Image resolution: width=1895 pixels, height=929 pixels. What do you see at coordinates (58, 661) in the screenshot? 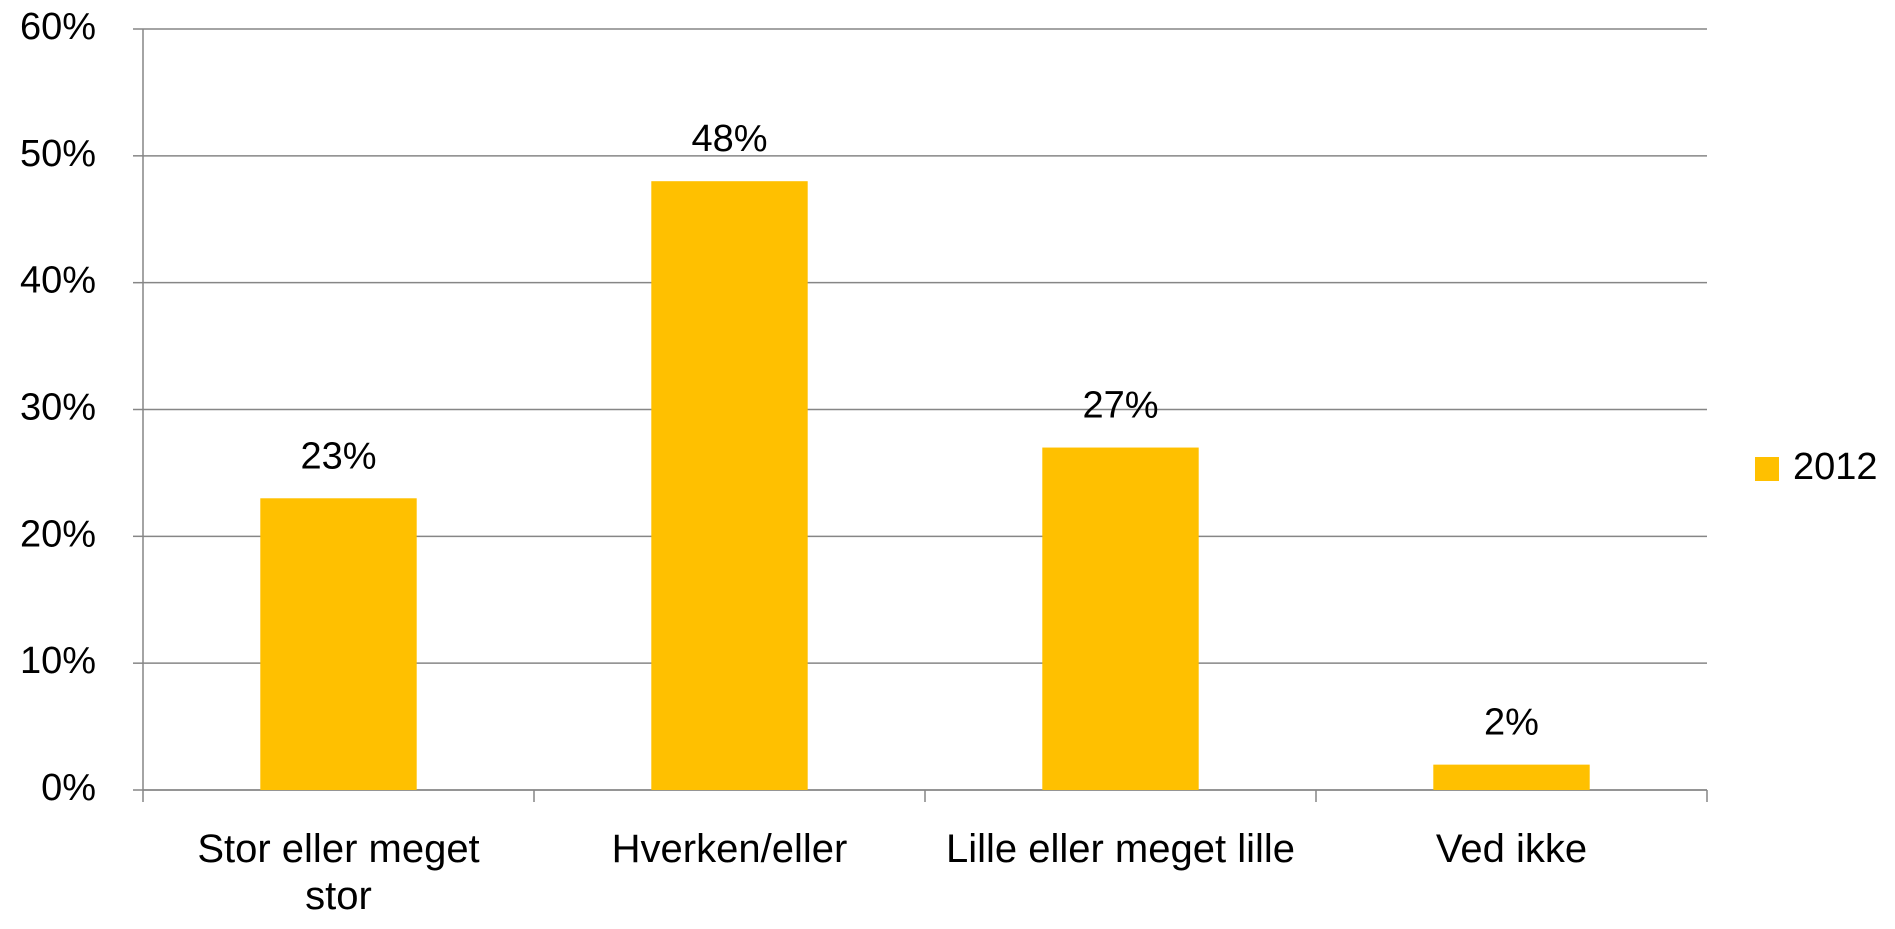
I see `y-tick-label: 10%` at bounding box center [58, 661].